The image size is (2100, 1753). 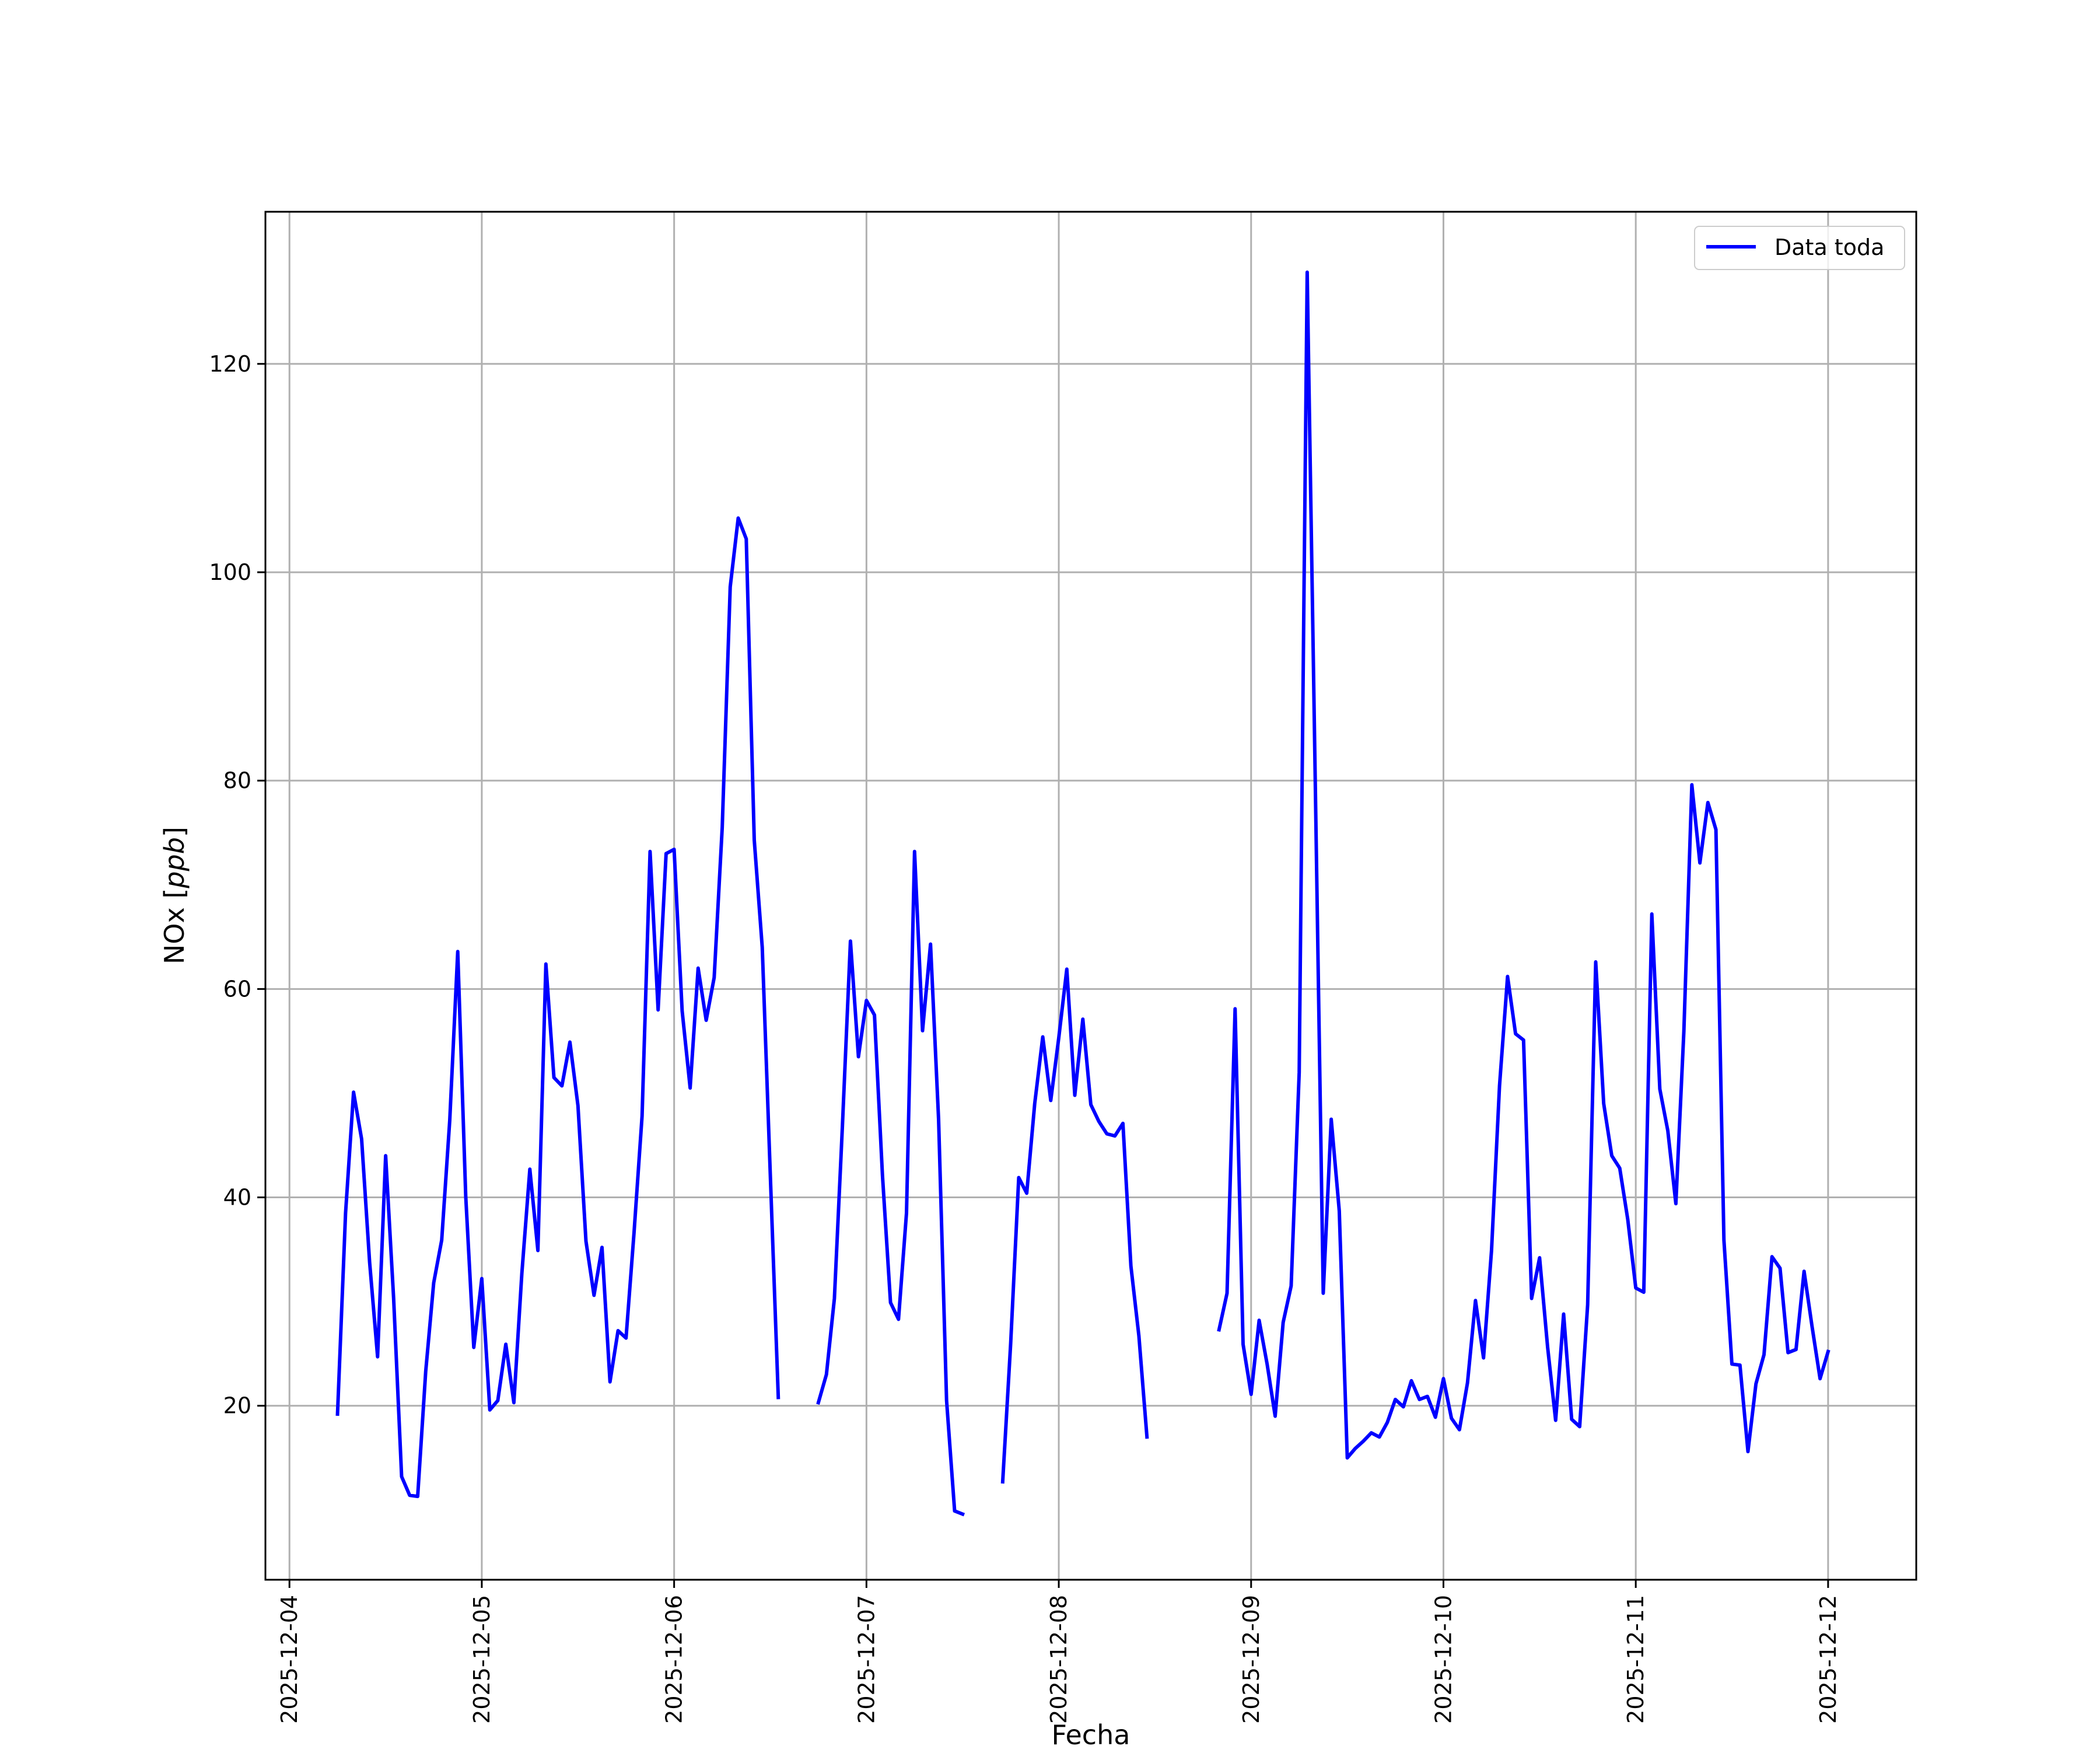 I want to click on x-tick-label: 2025-12-08, so click(x=1059, y=1659).